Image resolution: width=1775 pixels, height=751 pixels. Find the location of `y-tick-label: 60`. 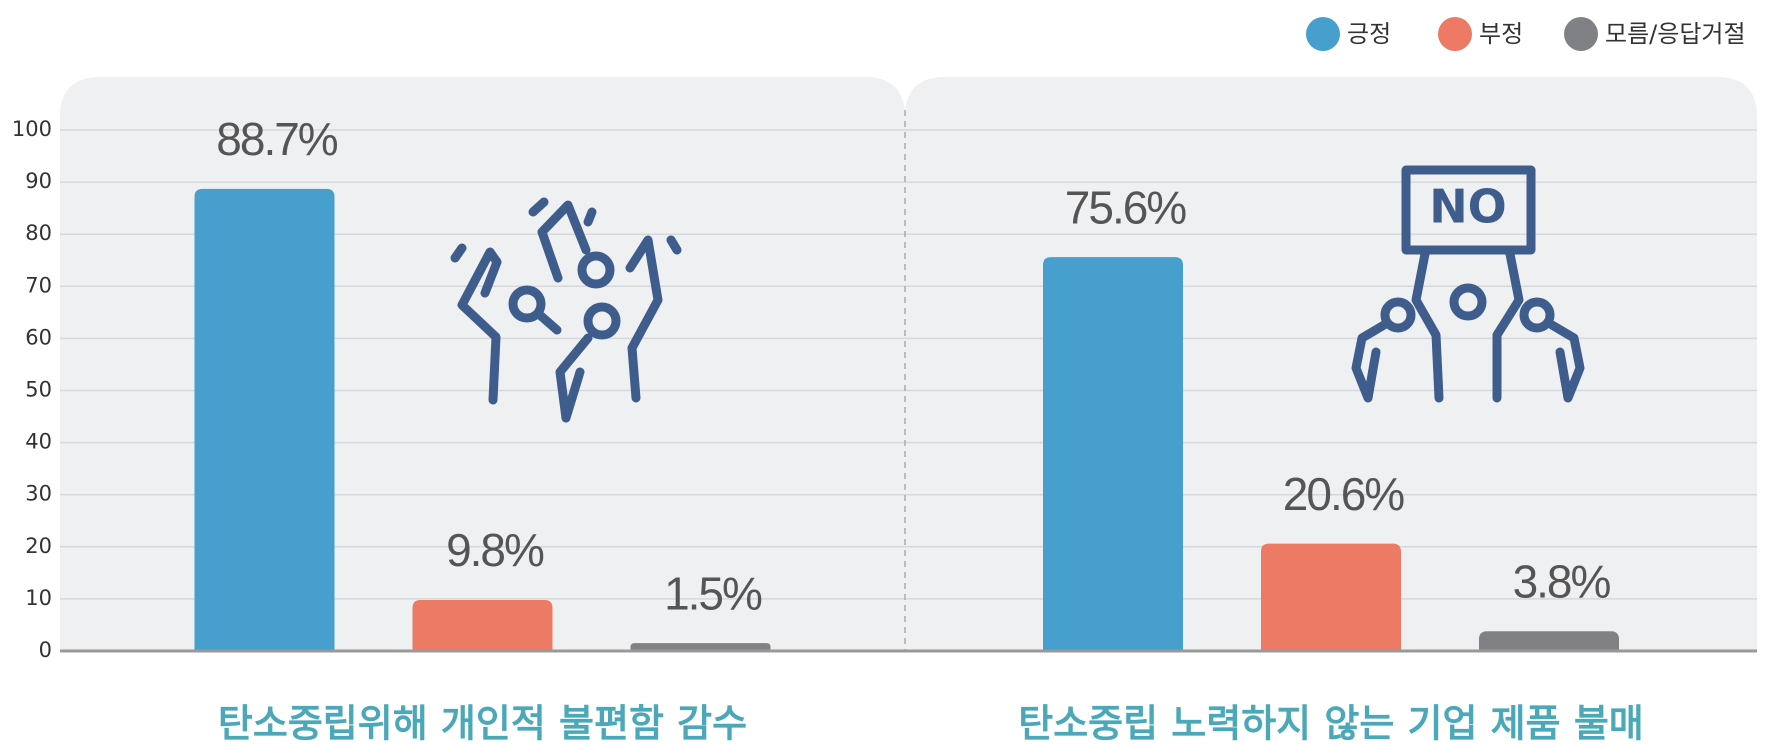

y-tick-label: 60 is located at coordinates (38, 337).